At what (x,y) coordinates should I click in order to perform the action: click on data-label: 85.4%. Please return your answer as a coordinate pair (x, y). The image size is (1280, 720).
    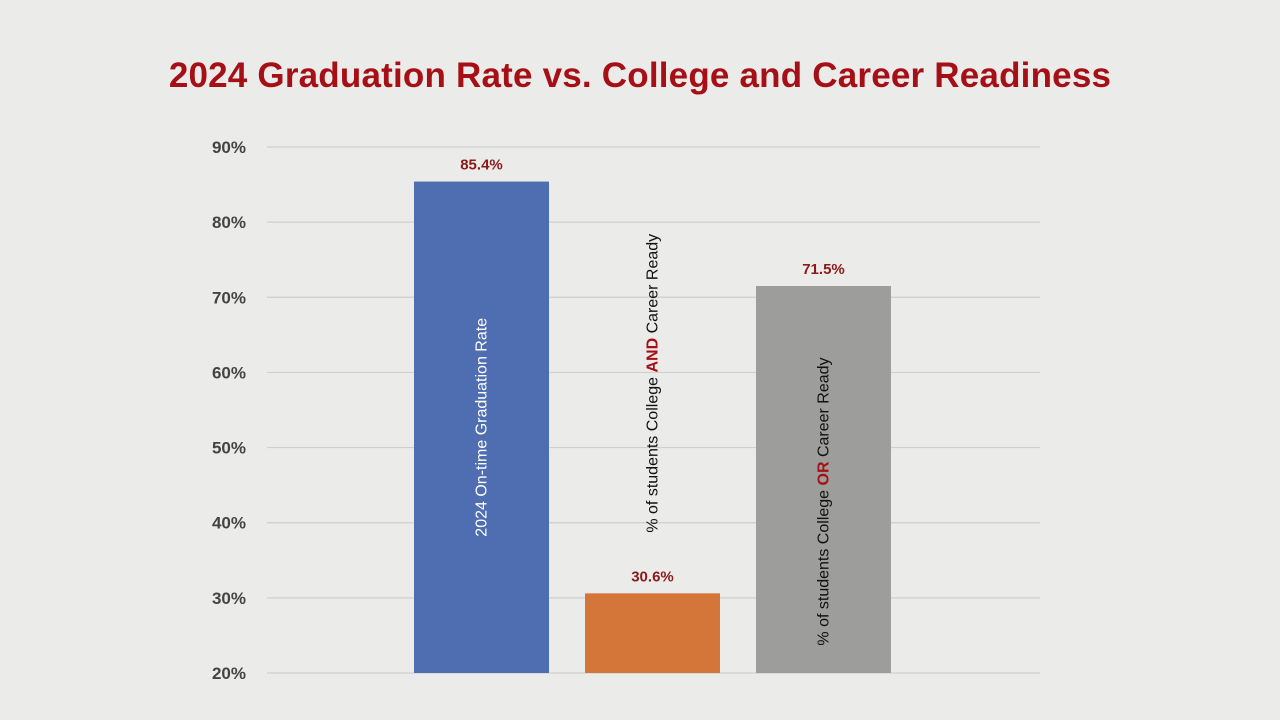
    Looking at the image, I should click on (481, 165).